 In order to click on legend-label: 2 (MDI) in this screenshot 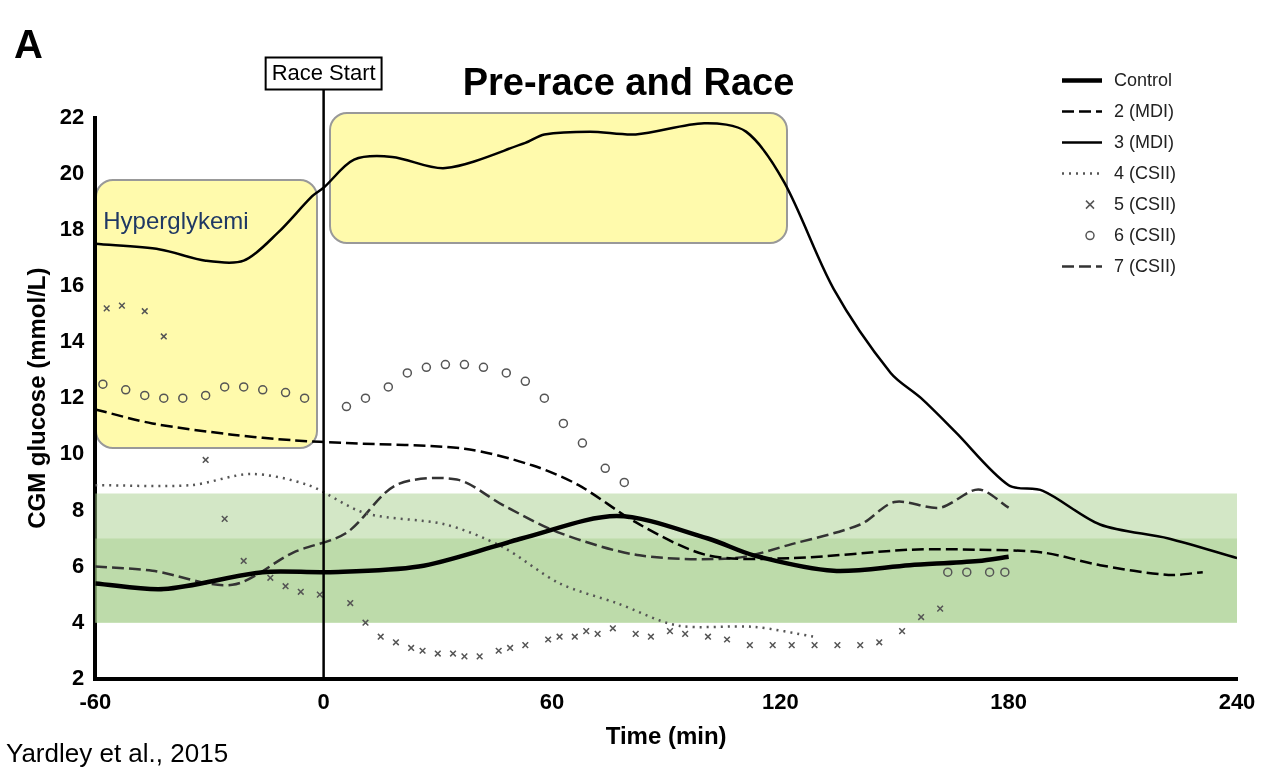, I will do `click(1144, 110)`.